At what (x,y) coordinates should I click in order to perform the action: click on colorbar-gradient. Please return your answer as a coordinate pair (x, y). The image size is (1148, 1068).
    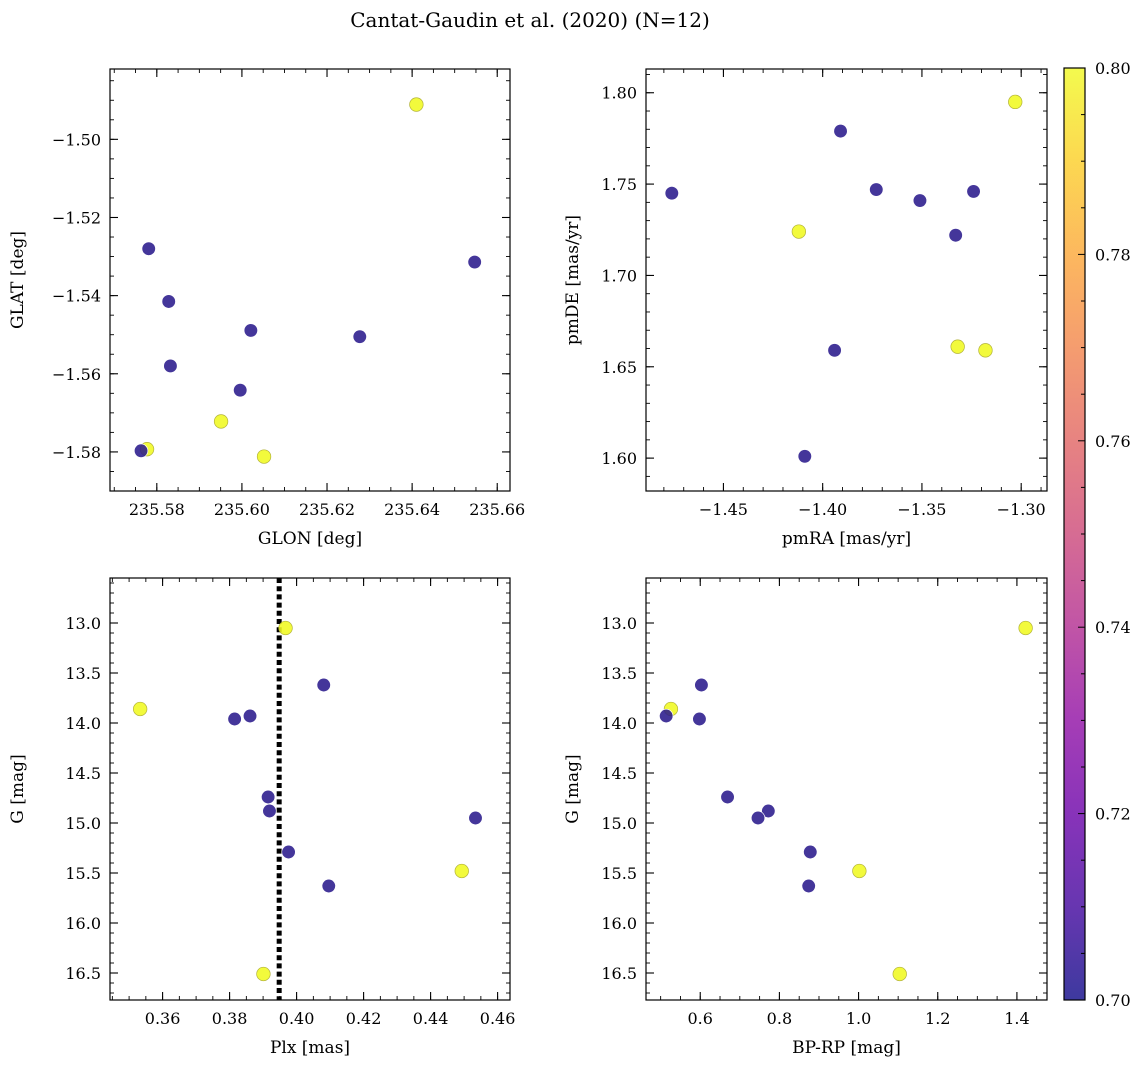
    Looking at the image, I should click on (1074, 534).